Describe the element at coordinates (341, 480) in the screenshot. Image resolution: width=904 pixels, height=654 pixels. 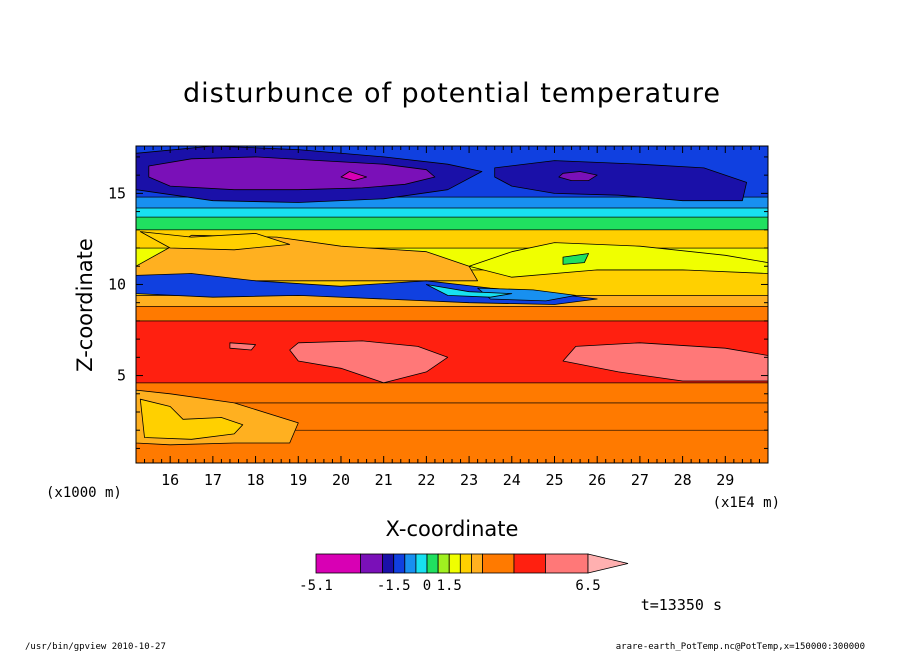
I see `x-tick-label: 20` at that location.